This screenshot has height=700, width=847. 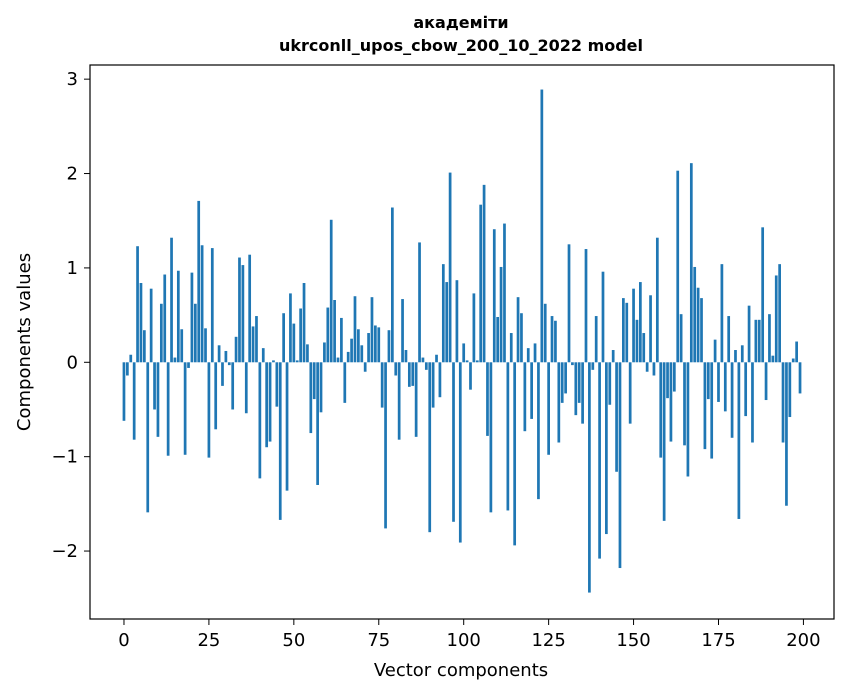 What do you see at coordinates (64, 551) in the screenshot?
I see `y-tick-label: −2` at bounding box center [64, 551].